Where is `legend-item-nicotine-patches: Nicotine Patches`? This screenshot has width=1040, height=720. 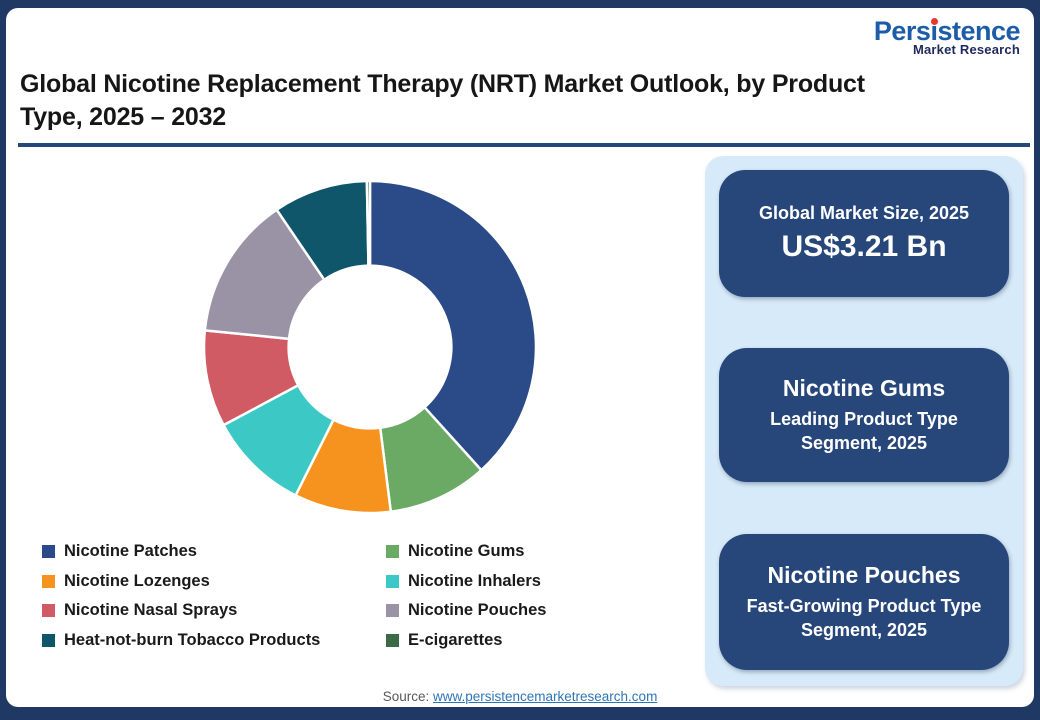
legend-item-nicotine-patches: Nicotine Patches is located at coordinates (214, 551).